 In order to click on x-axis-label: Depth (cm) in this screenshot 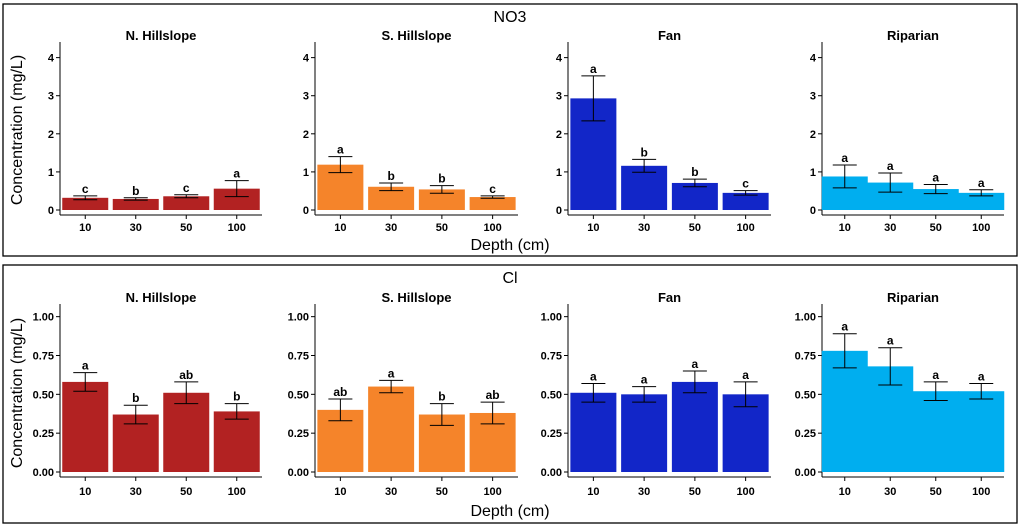, I will do `click(509, 511)`.